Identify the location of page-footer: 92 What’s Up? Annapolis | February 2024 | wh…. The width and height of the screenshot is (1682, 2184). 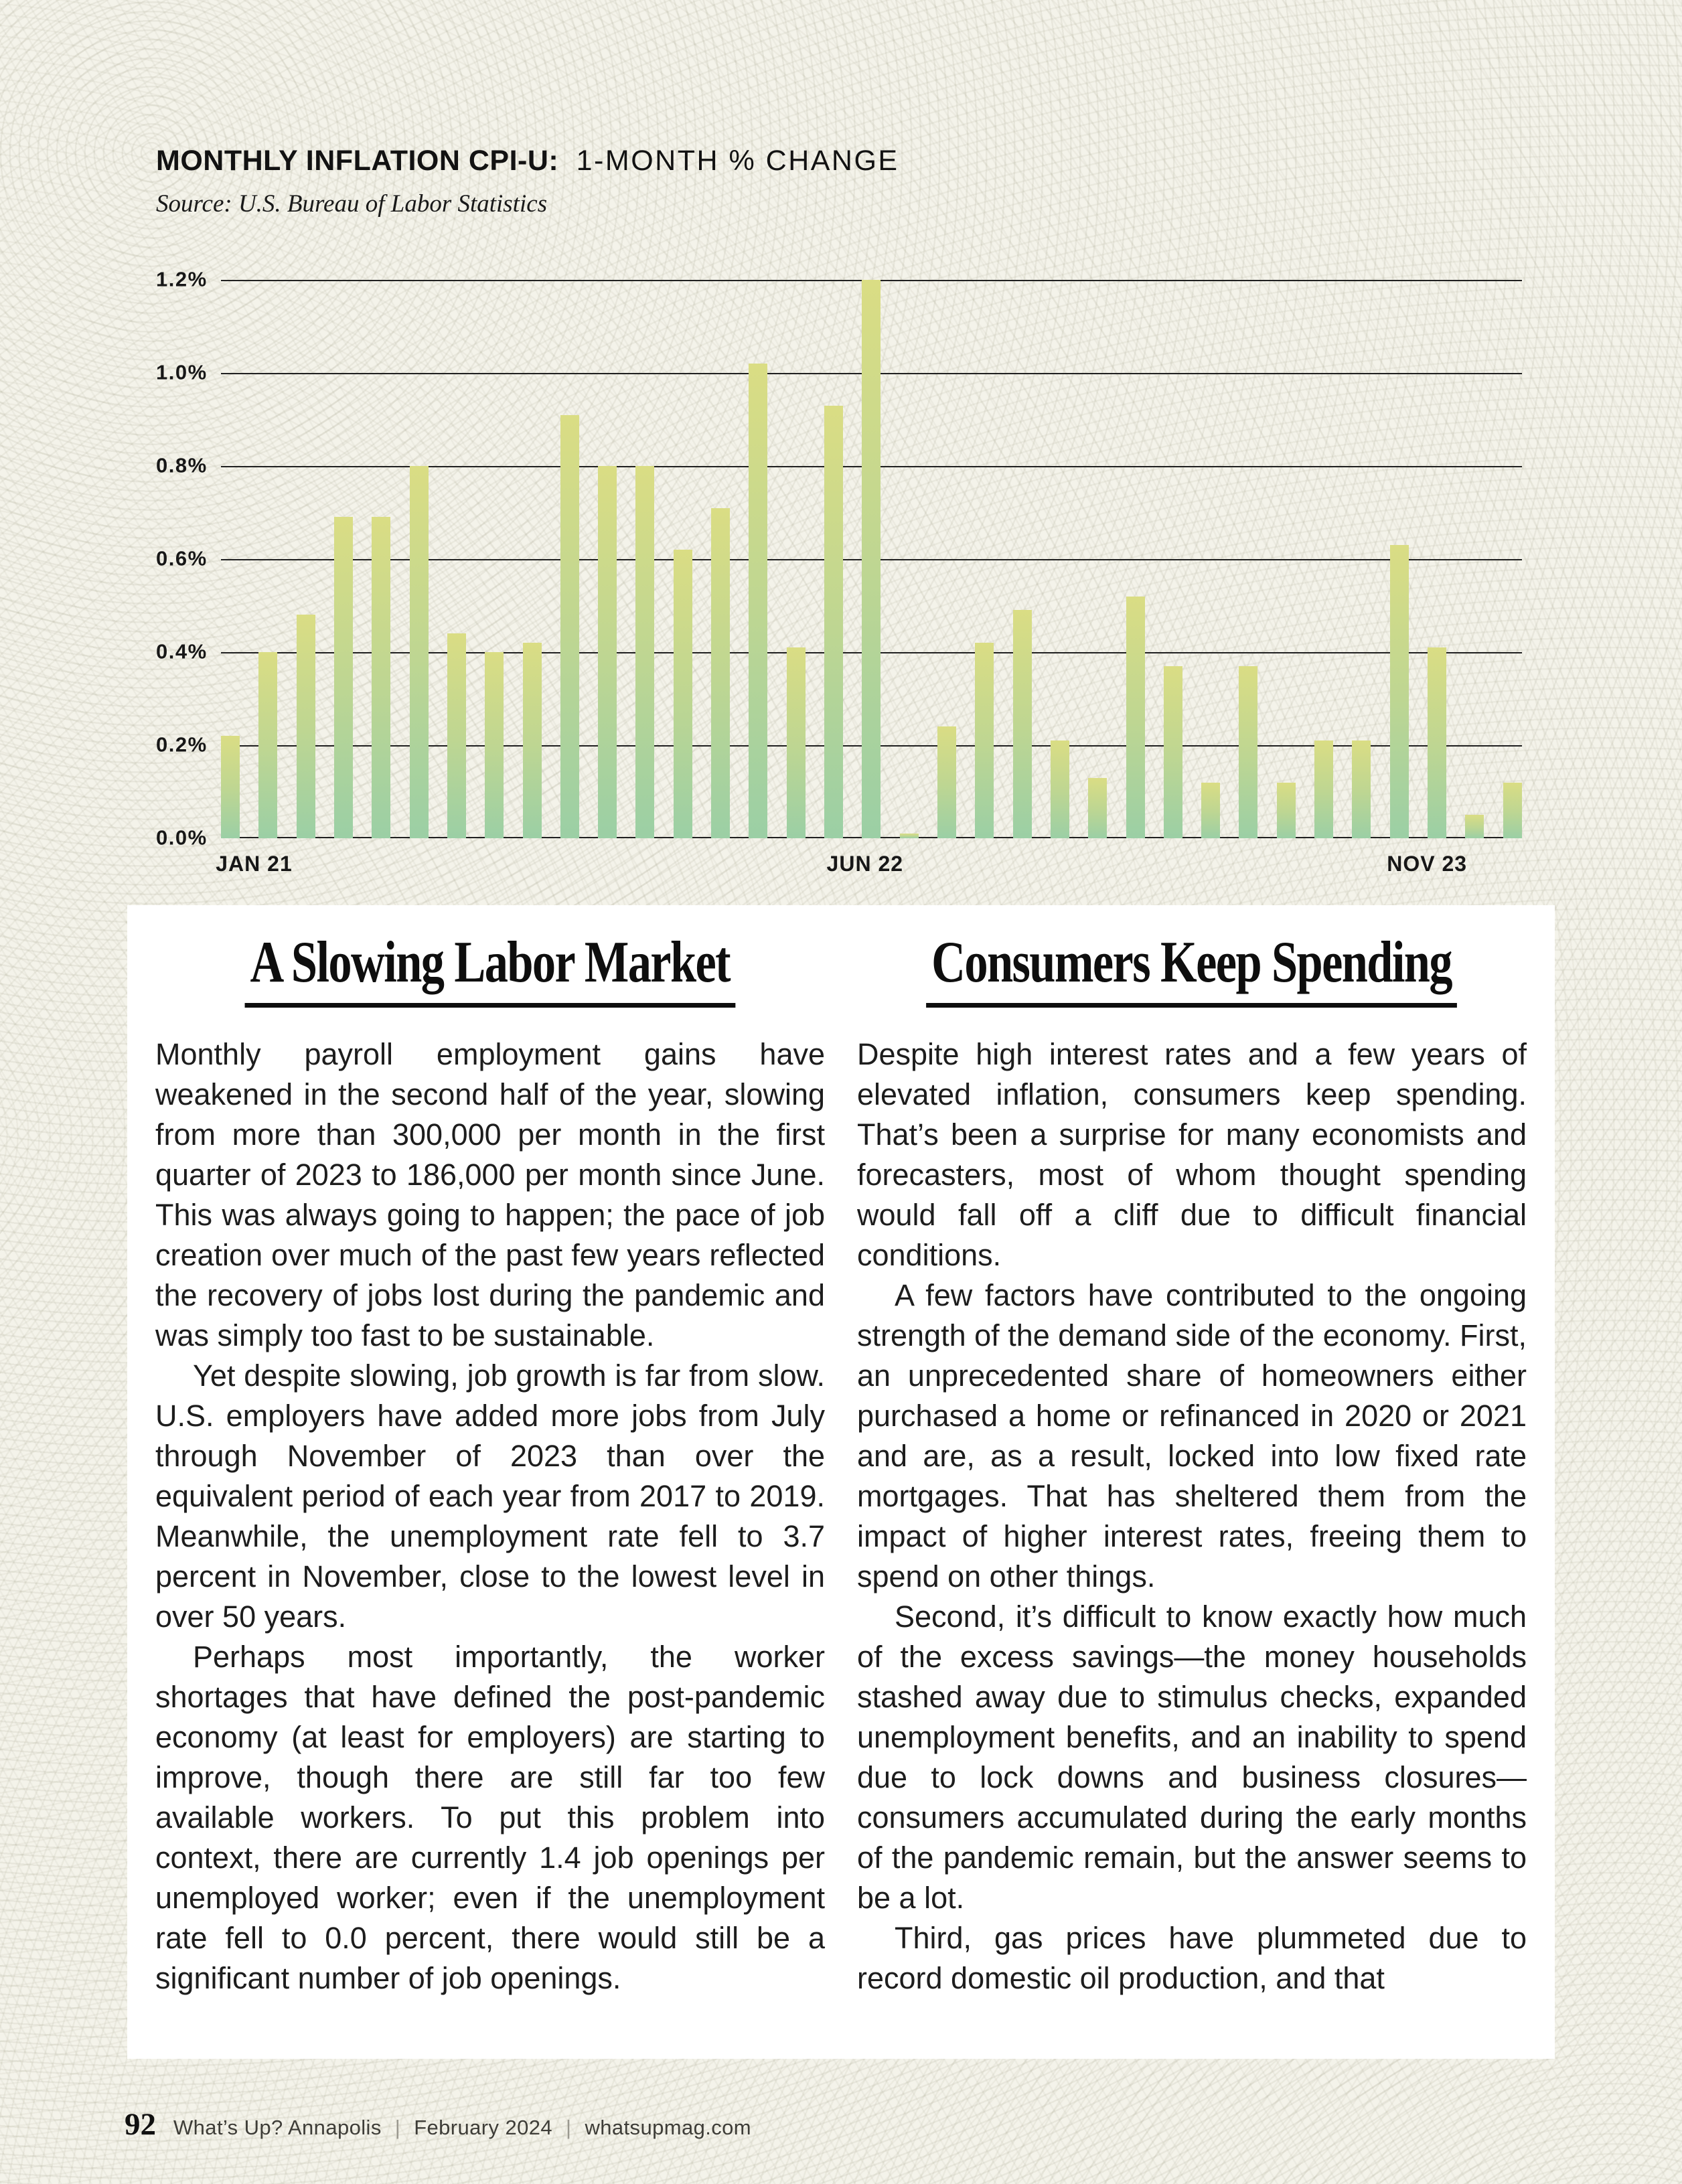
(438, 2124).